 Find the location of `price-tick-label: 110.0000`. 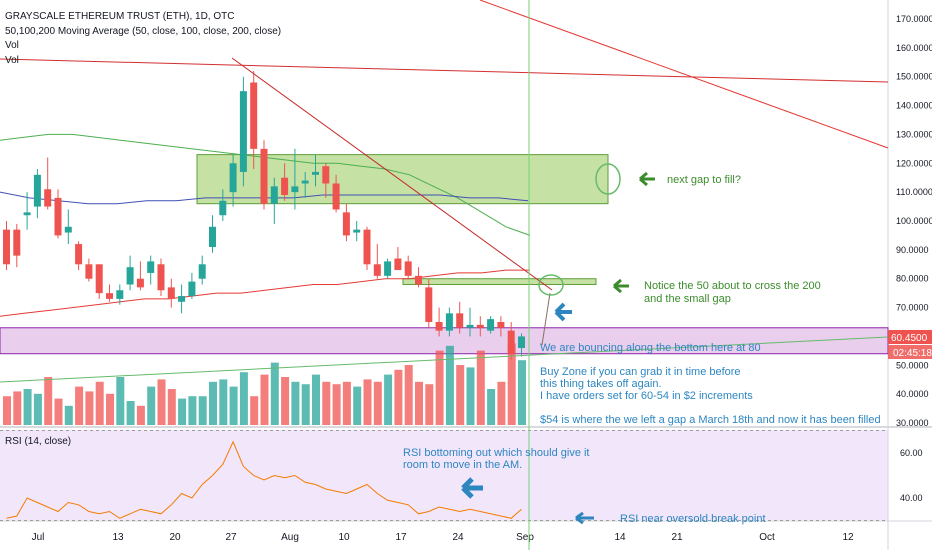

price-tick-label: 110.0000 is located at coordinates (914, 192).